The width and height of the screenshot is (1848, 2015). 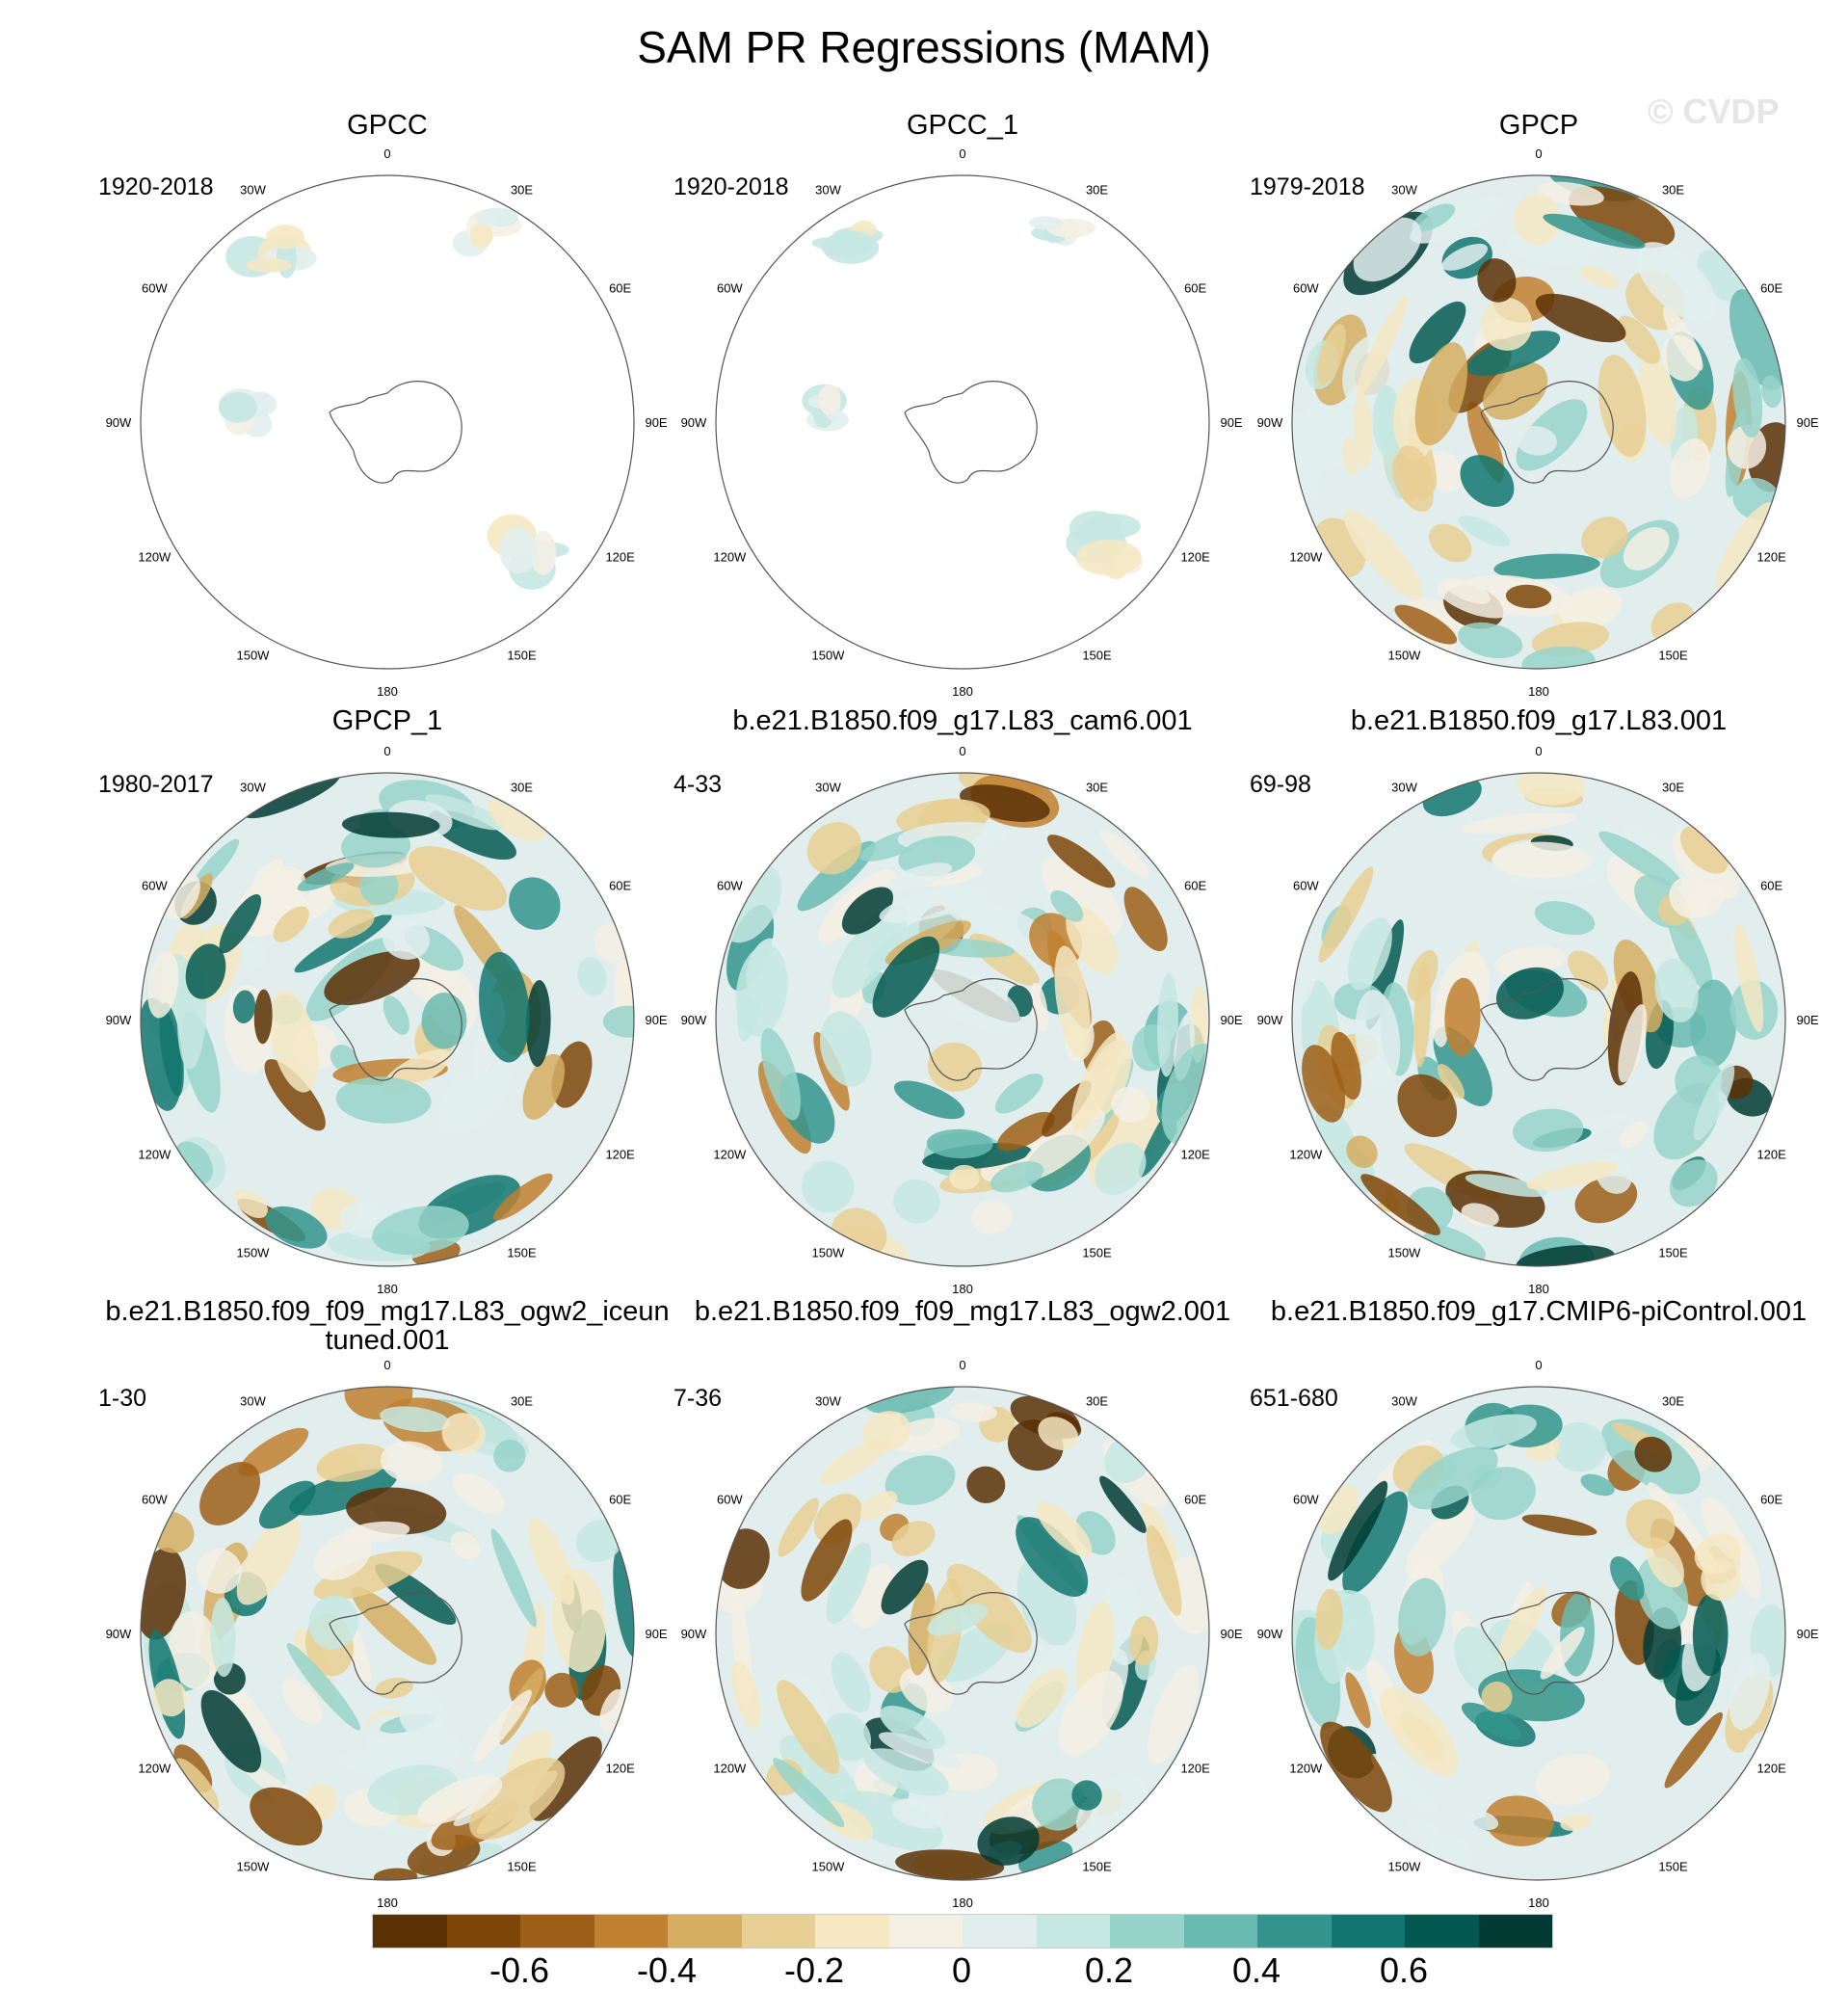 What do you see at coordinates (387, 422) in the screenshot?
I see `map-background` at bounding box center [387, 422].